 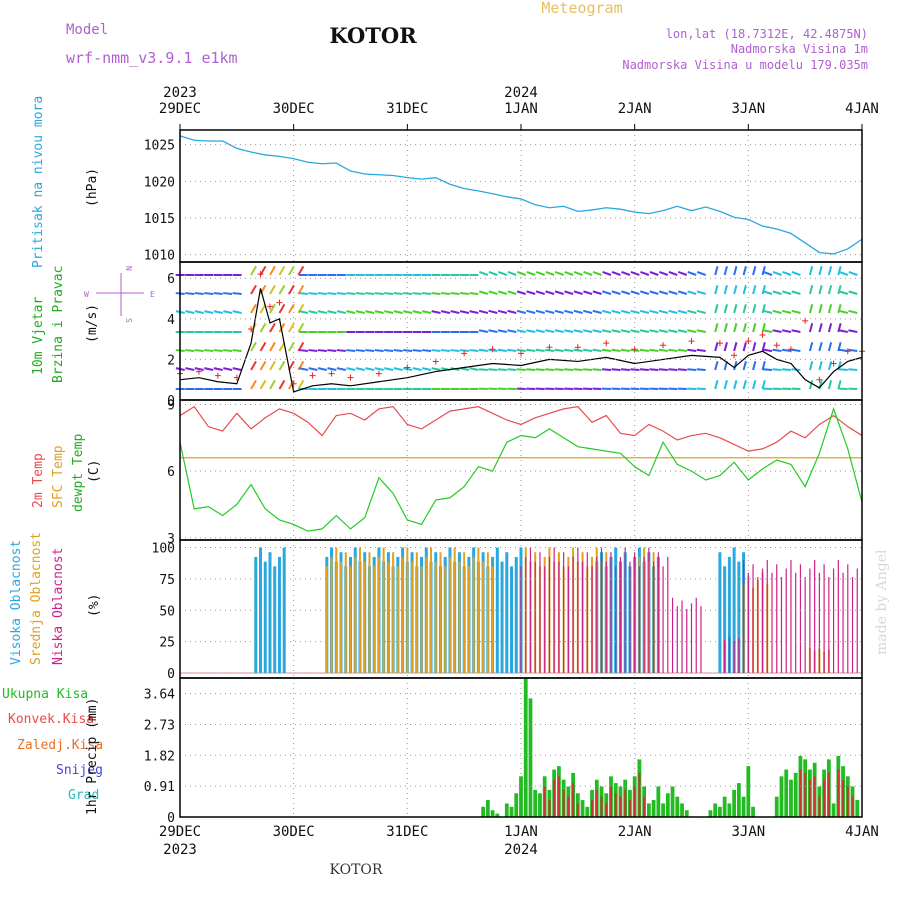 What do you see at coordinates (592, 808) in the screenshot?
I see `precip-conv-bar` at bounding box center [592, 808].